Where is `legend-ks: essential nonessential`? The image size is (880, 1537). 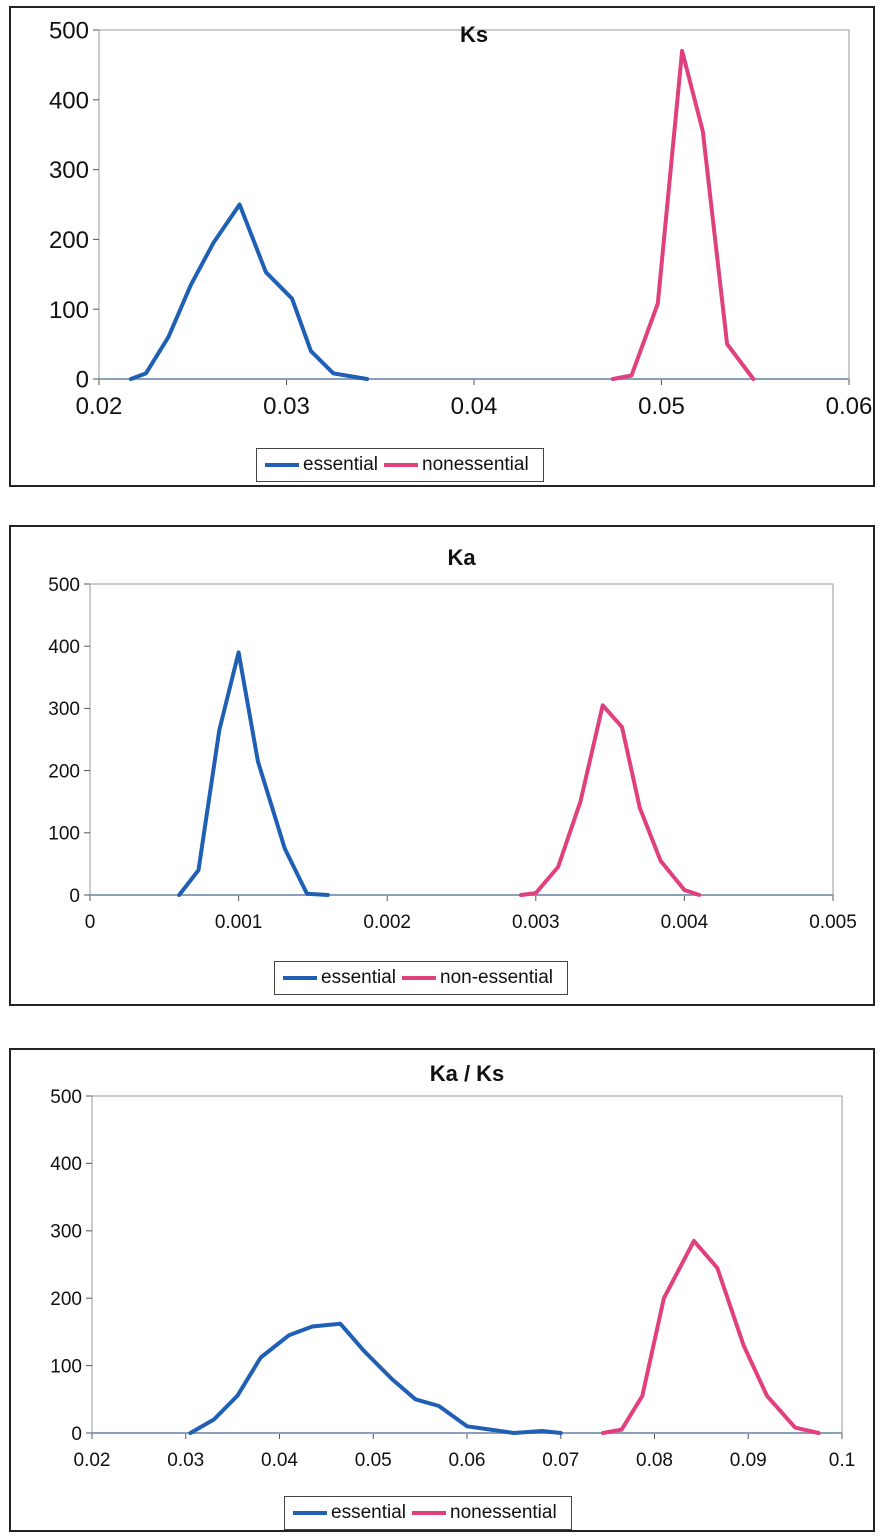
legend-ks: essential nonessential is located at coordinates (400, 465).